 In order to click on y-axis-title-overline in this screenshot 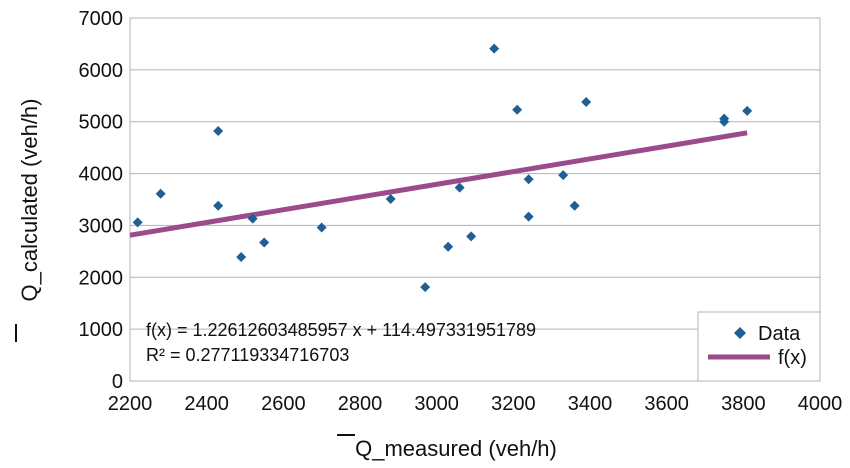, I will do `click(16, 333)`.